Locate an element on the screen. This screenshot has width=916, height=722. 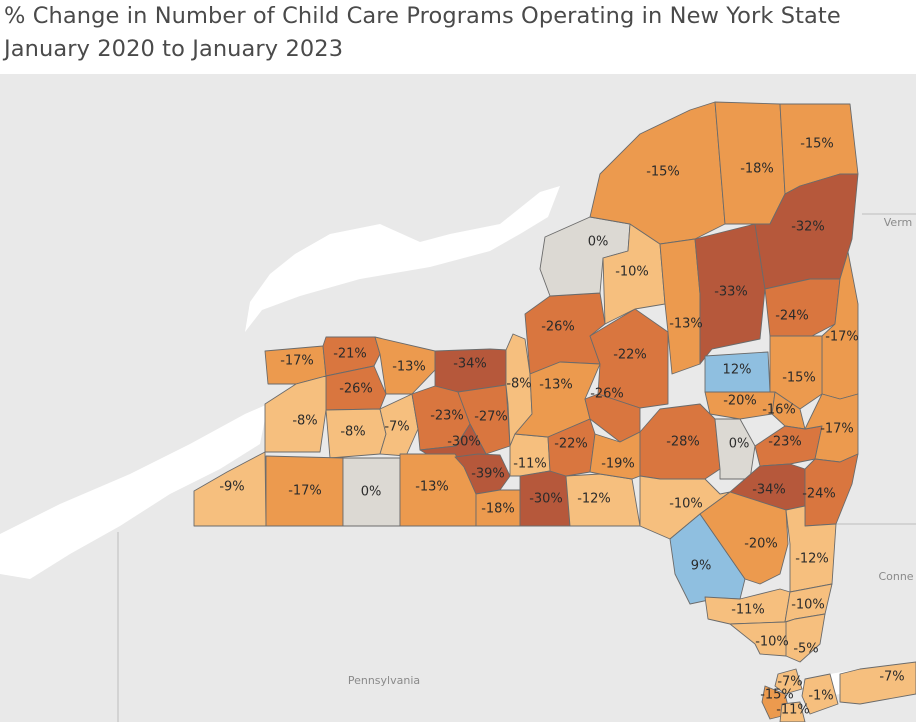
county-label-li_1: -7% is located at coordinates (891, 677).